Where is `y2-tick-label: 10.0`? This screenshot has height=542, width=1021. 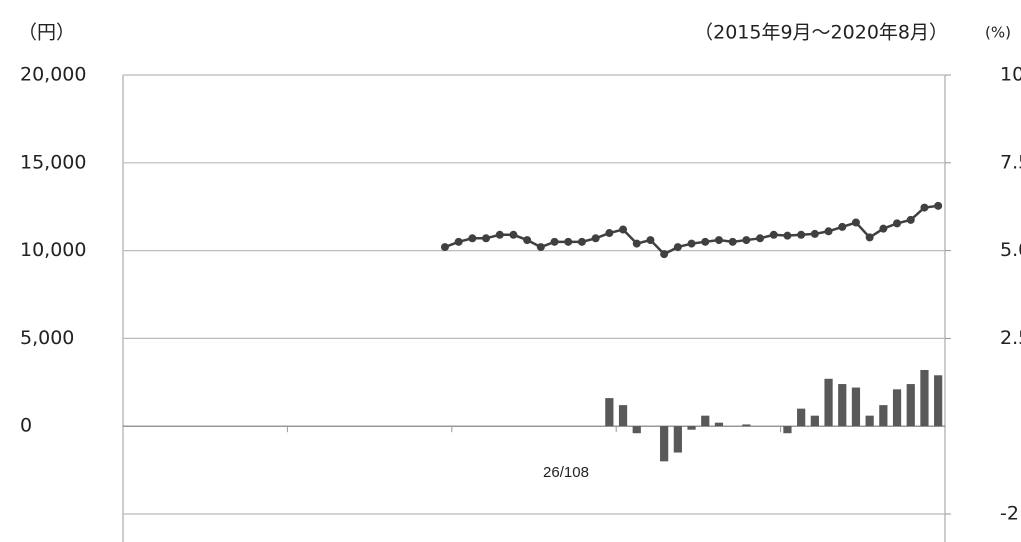
y2-tick-label: 10.0 is located at coordinates (1010, 75).